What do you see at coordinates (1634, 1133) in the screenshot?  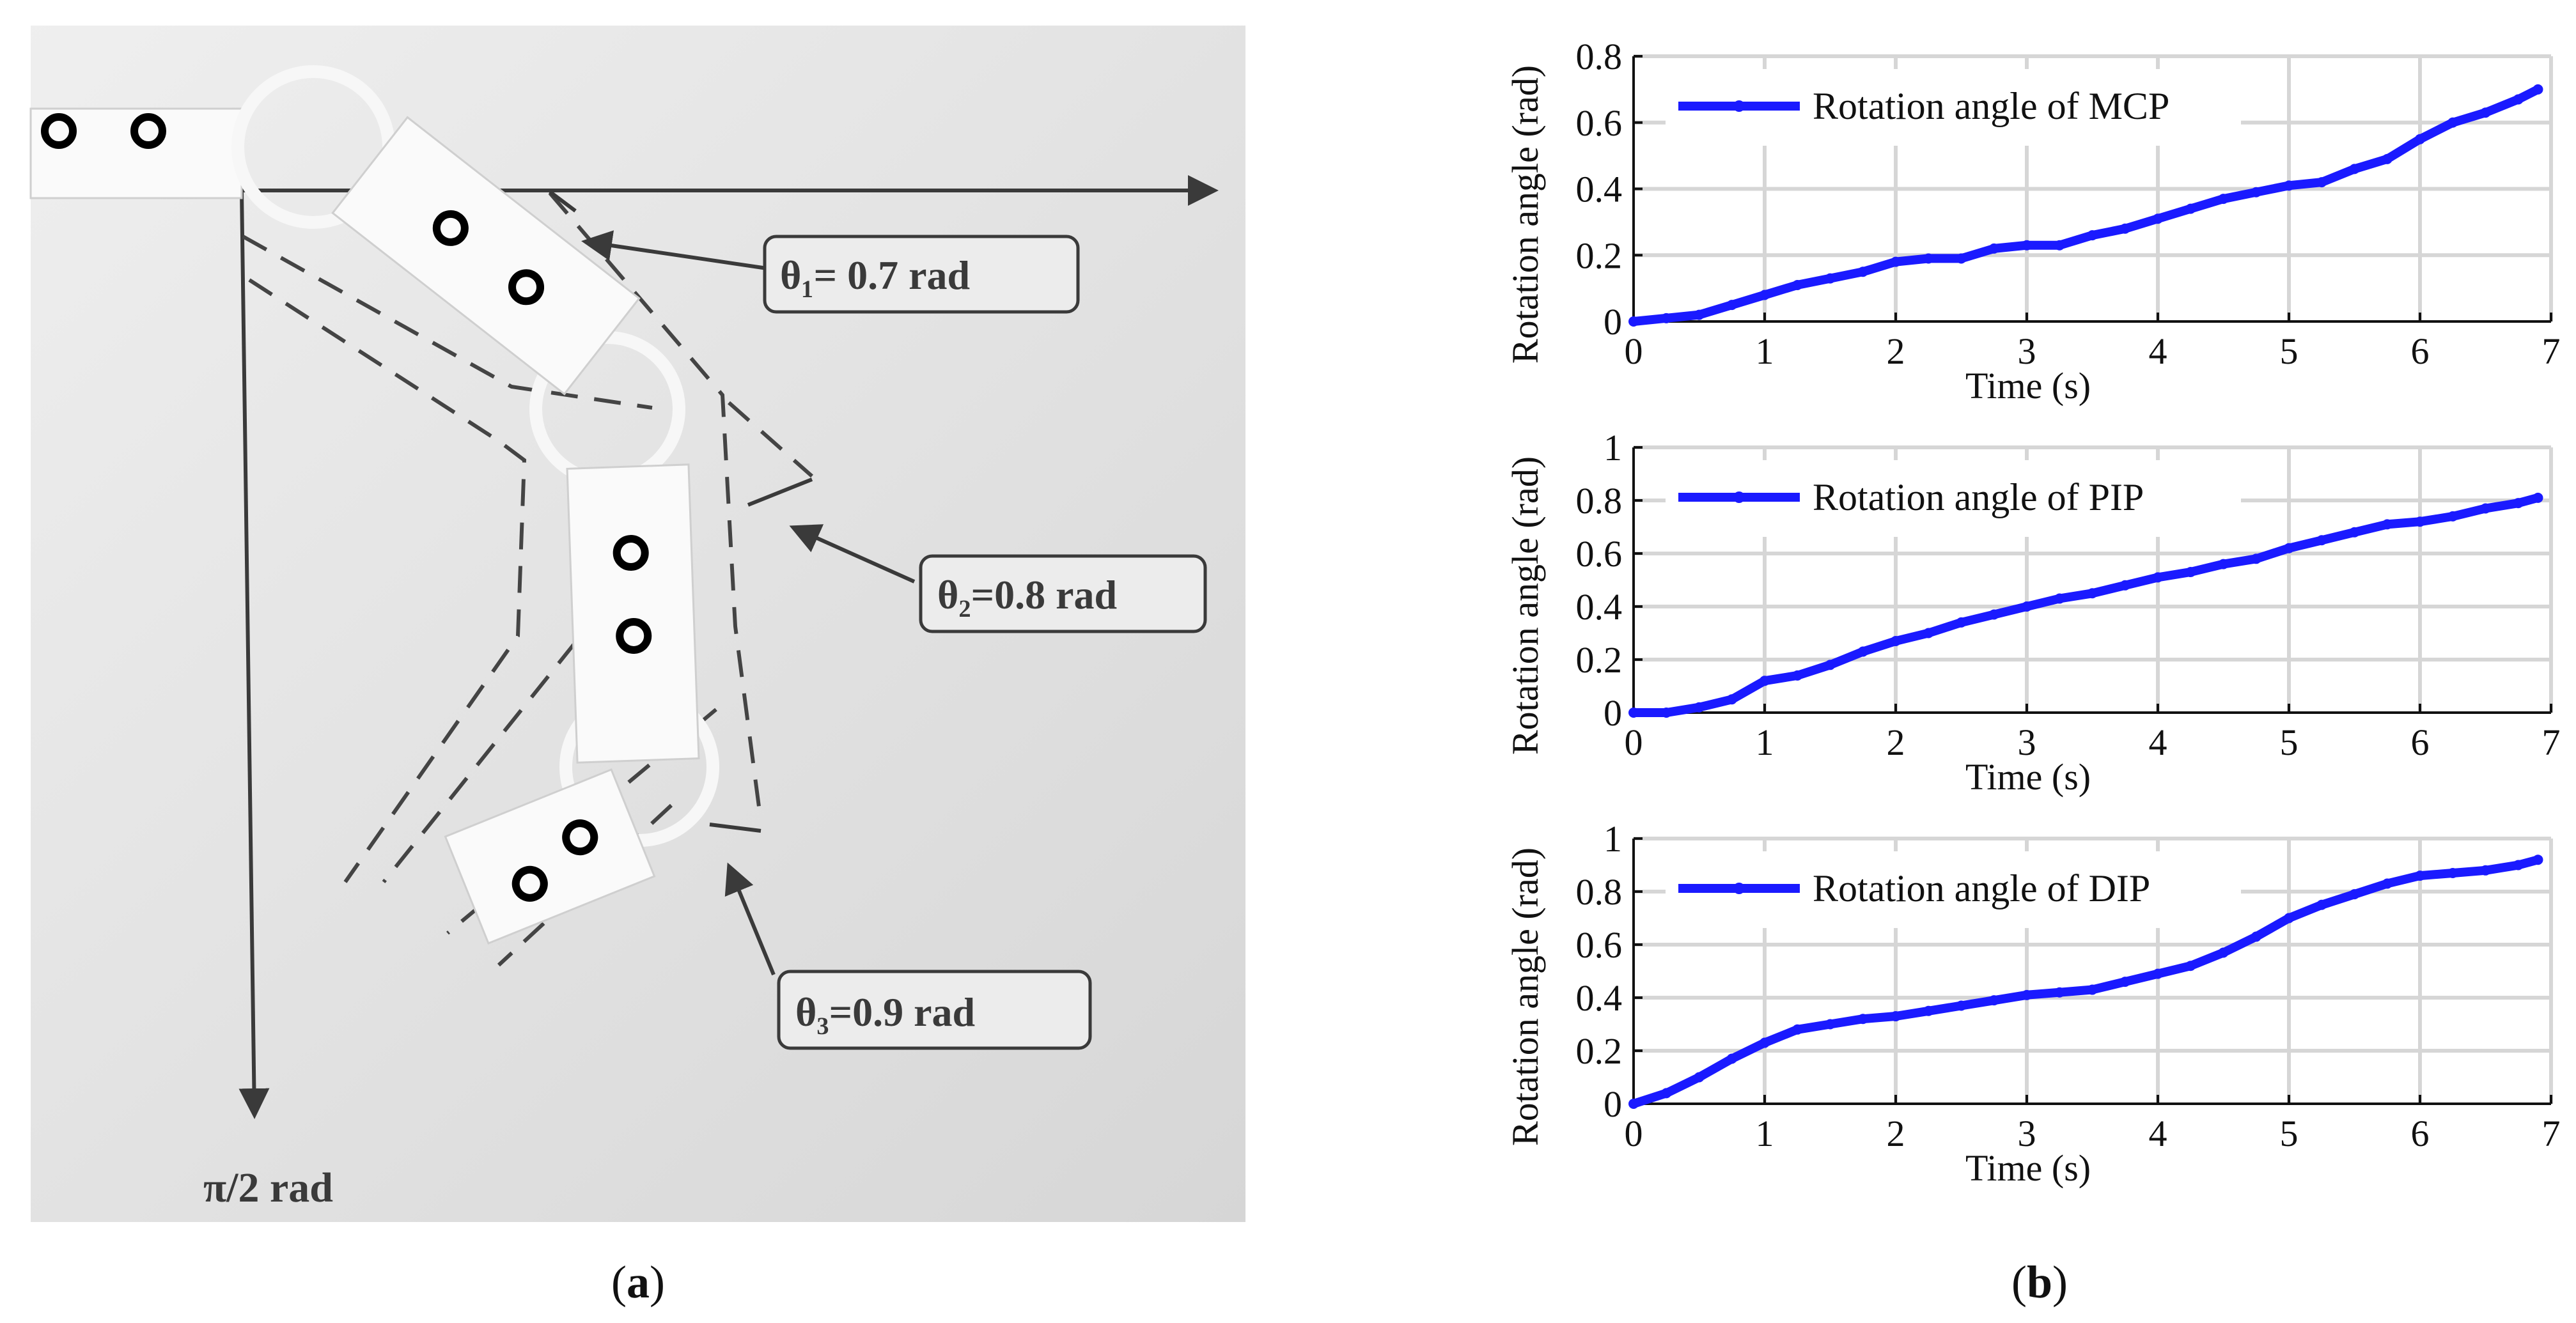 I see `dip-x-tick-label: 0` at bounding box center [1634, 1133].